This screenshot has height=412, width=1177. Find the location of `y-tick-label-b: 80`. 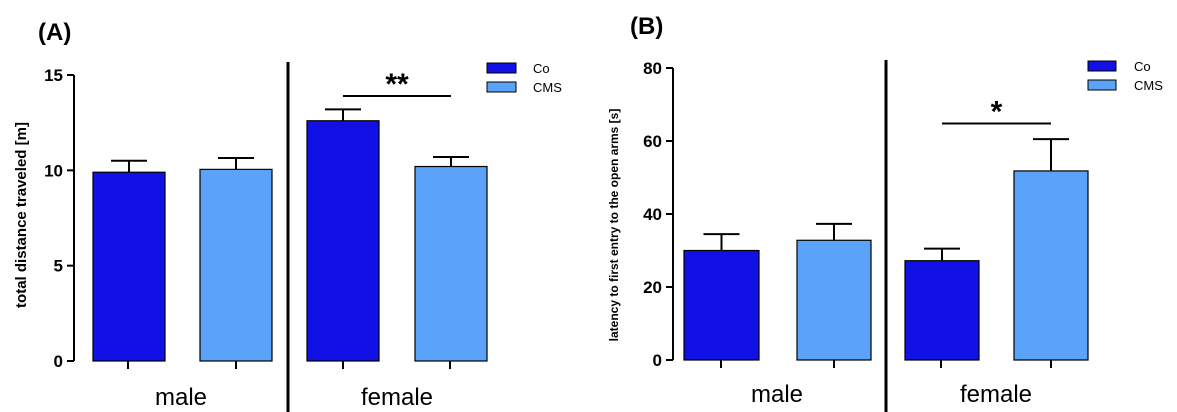

y-tick-label-b: 80 is located at coordinates (652, 68).